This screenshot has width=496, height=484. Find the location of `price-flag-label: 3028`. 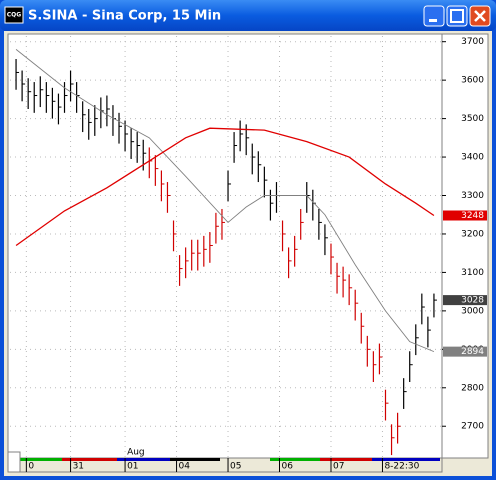

price-flag-label: 3028 is located at coordinates (472, 301).